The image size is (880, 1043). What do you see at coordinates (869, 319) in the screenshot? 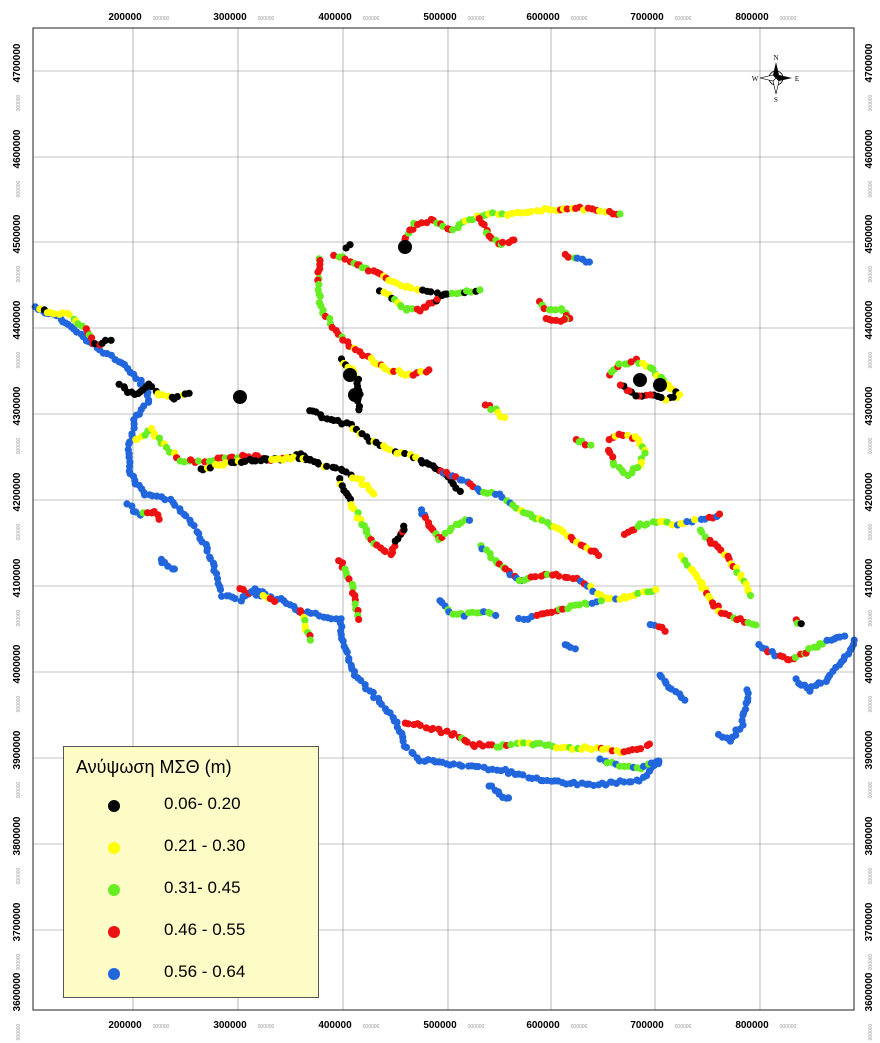
I see `y-tick-label-right-4: 4400000` at bounding box center [869, 319].